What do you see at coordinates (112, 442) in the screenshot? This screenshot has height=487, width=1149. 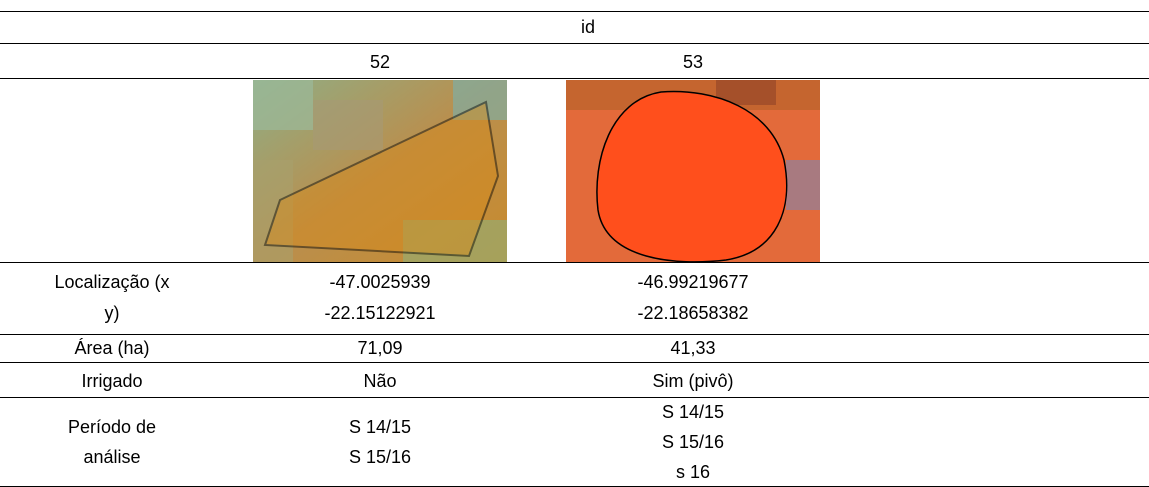 I see `row-label: Período de análise` at bounding box center [112, 442].